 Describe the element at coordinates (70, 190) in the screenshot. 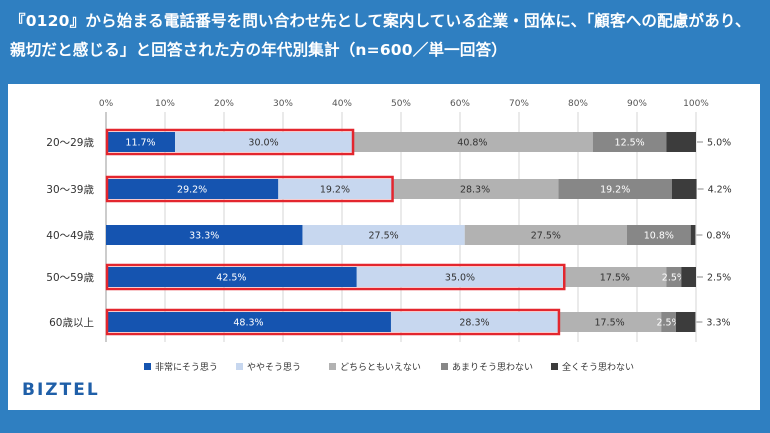

I see `category-label: 30～39歳` at that location.